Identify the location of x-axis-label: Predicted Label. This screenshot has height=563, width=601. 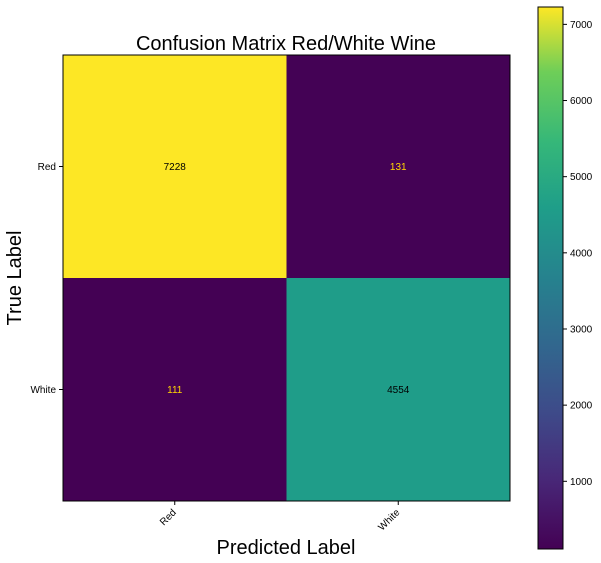
(286, 548).